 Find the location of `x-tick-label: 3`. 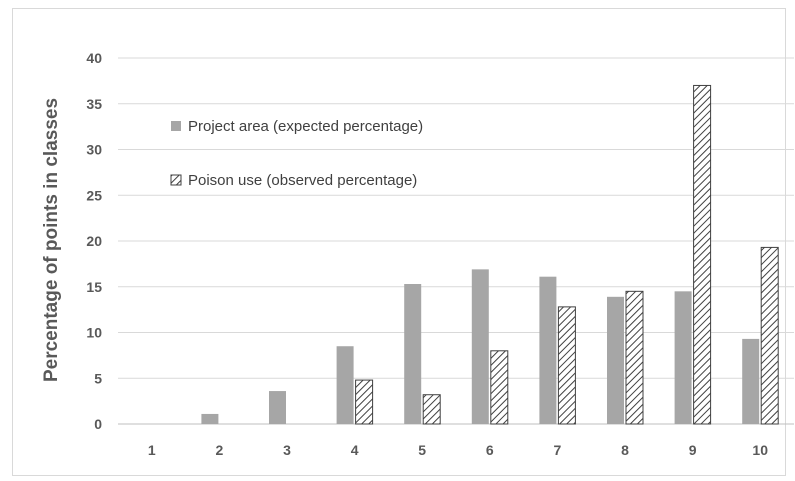

x-tick-label: 3 is located at coordinates (287, 450).